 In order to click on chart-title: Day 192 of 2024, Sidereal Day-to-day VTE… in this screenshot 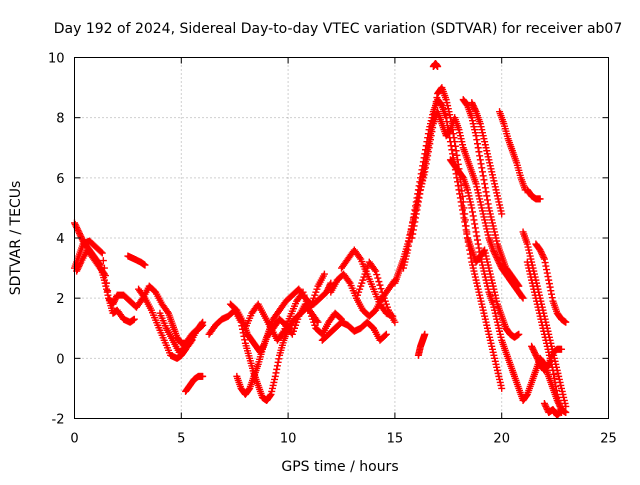, I will do `click(338, 29)`.